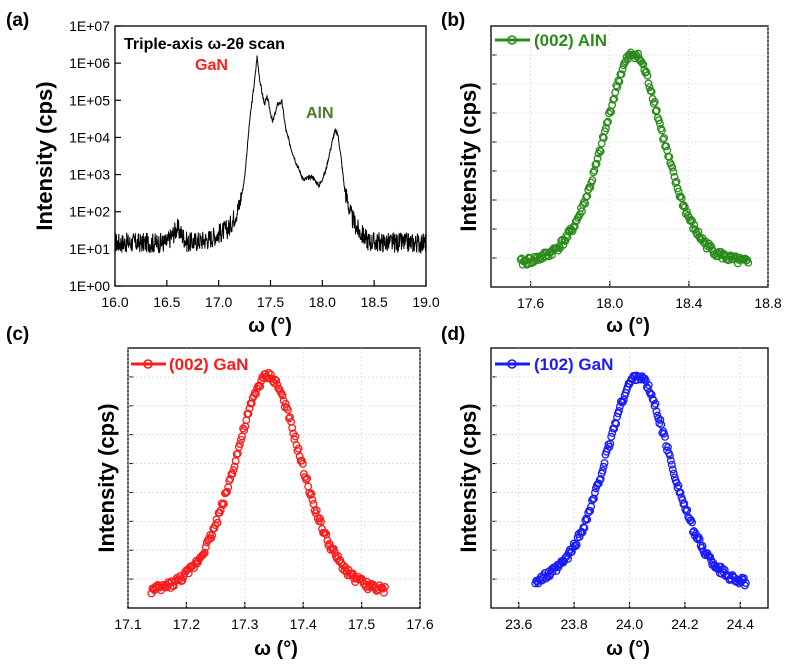 This screenshot has height=670, width=792. What do you see at coordinates (17, 20) in the screenshot?
I see `panel-label-a: (a)` at bounding box center [17, 20].